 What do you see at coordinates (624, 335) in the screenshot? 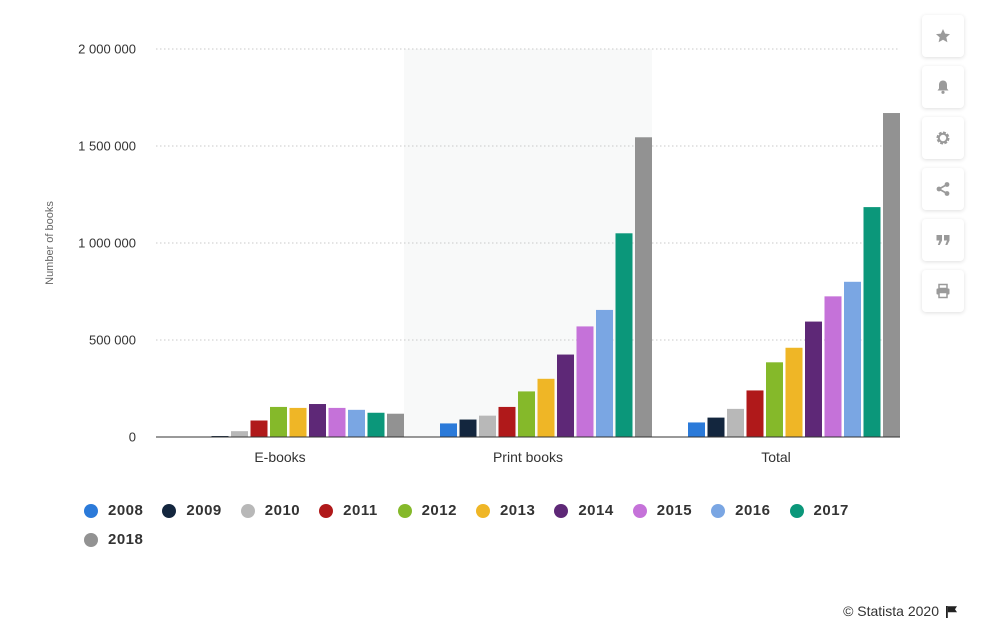
I see `bar-2017-print-books` at bounding box center [624, 335].